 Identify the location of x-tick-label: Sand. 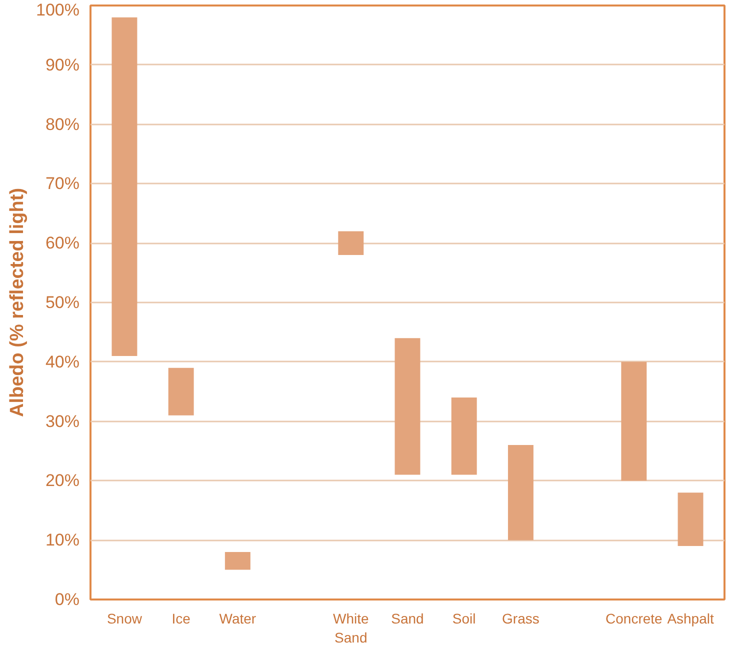
(407, 618).